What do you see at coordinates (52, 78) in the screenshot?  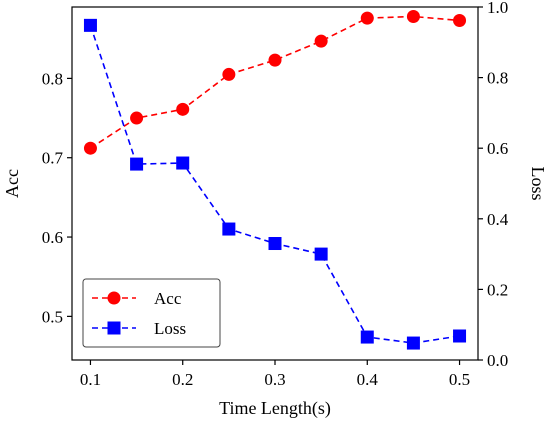 I see `y-left-tick-label: 0.8` at bounding box center [52, 78].